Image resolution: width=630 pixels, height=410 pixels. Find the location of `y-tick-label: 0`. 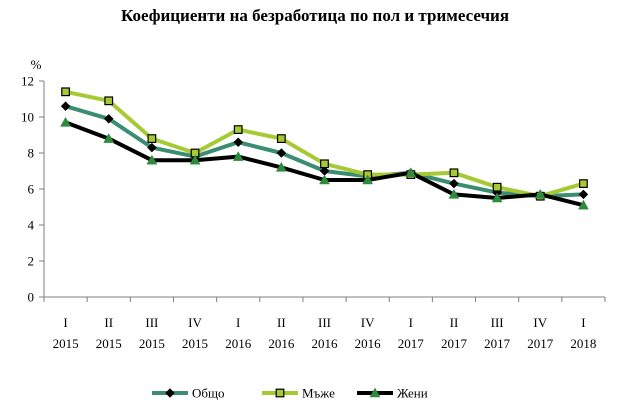

y-tick-label: 0 is located at coordinates (31, 297).